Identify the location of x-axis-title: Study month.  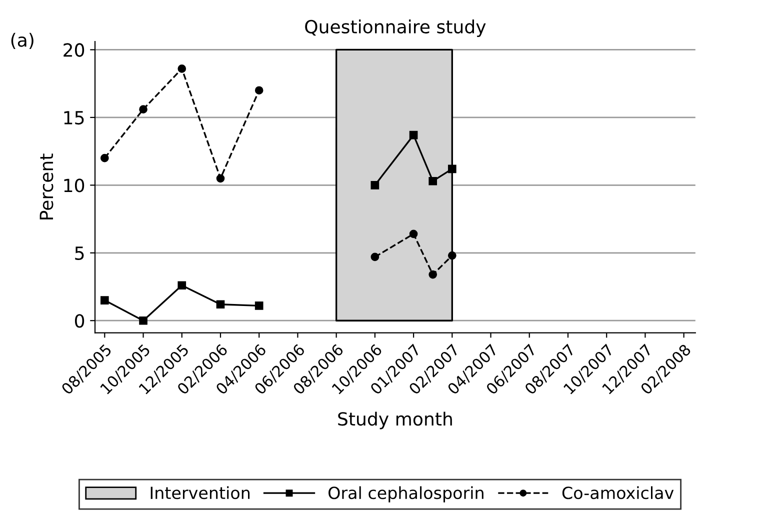
(395, 421).